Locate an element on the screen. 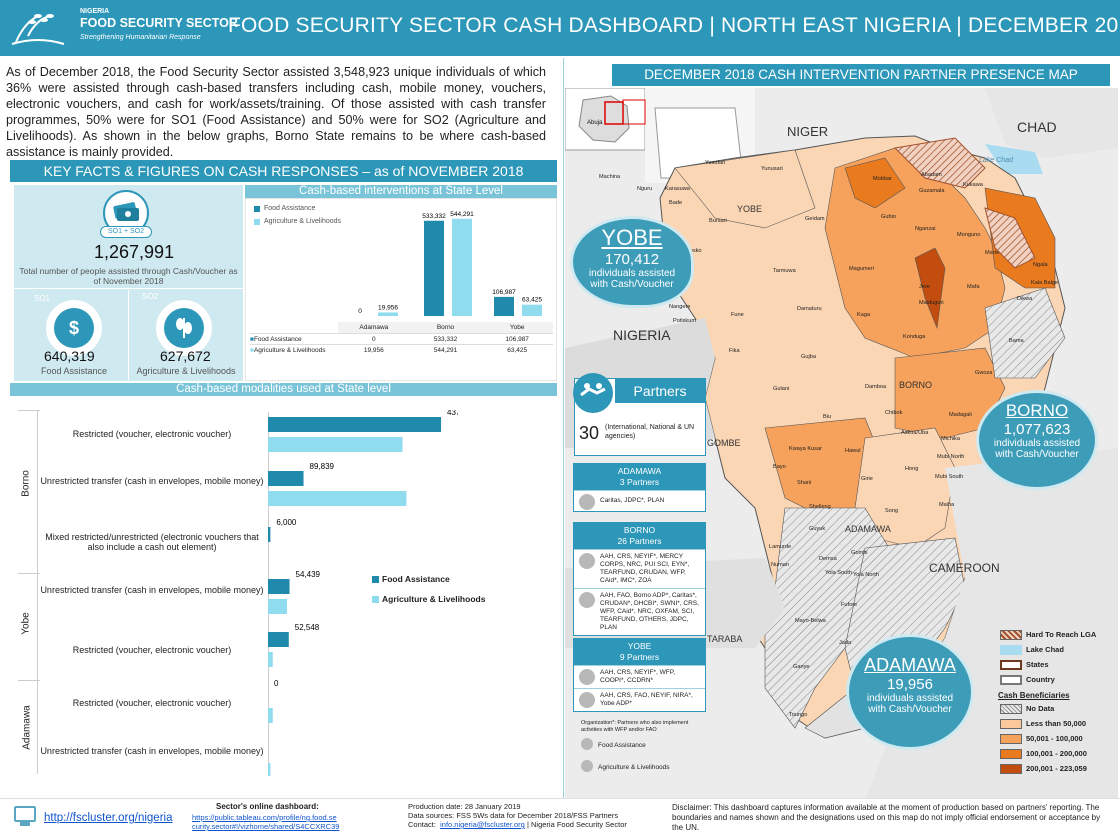  svg-text: Ngala is located at coordinates (1041, 265).